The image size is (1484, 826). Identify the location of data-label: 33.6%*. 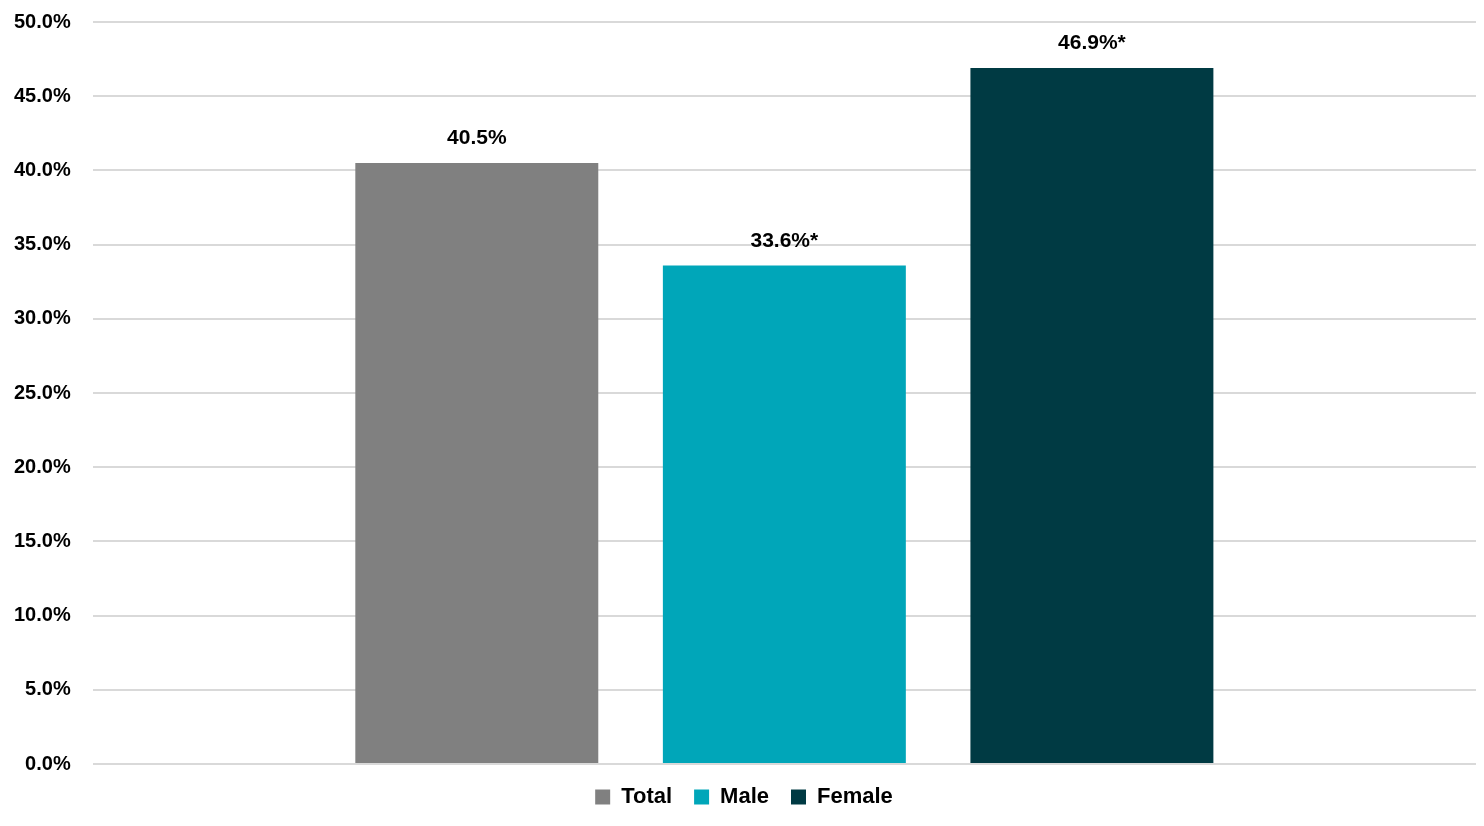
(785, 239).